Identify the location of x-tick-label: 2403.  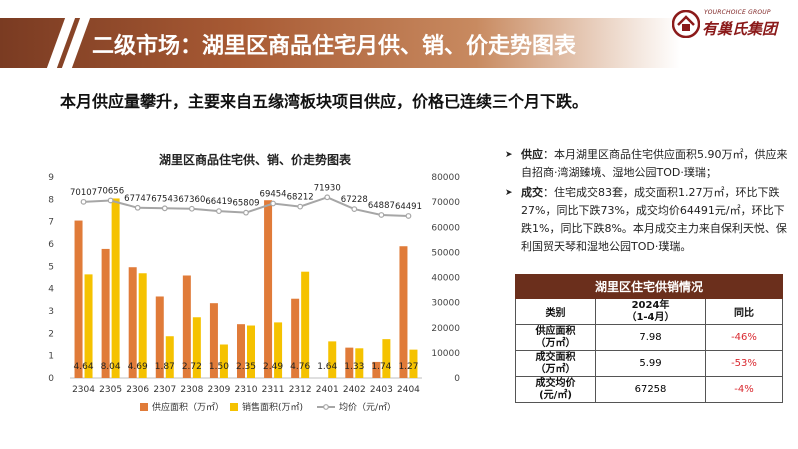
(381, 390).